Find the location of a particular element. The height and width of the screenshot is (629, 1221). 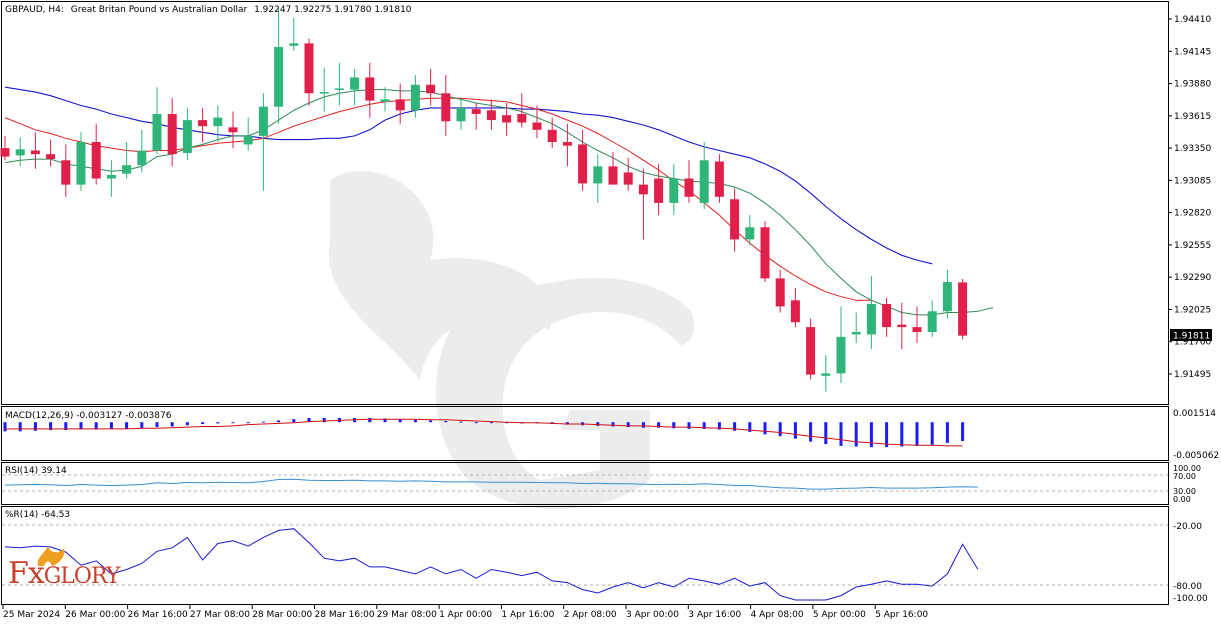

price-tick-label: 1.93350 is located at coordinates (1192, 149).